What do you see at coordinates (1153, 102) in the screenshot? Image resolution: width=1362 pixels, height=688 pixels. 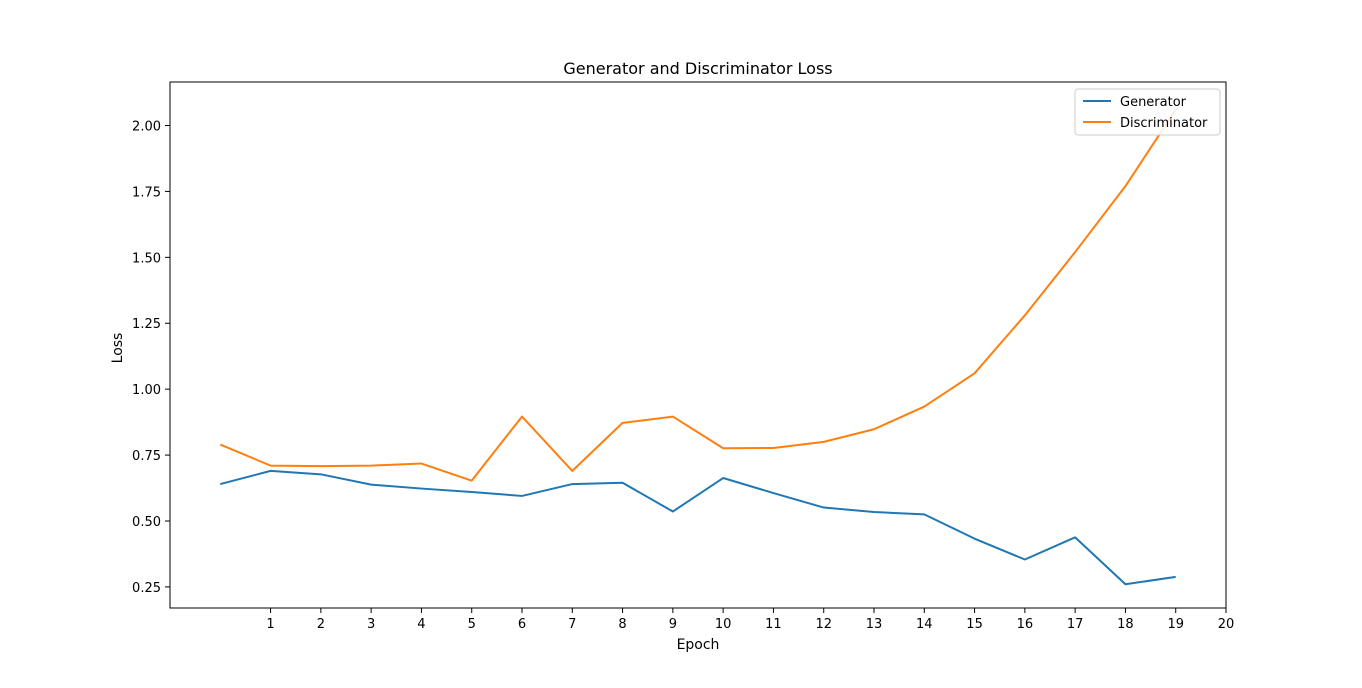 I see `legend-label-generator: Generator` at bounding box center [1153, 102].